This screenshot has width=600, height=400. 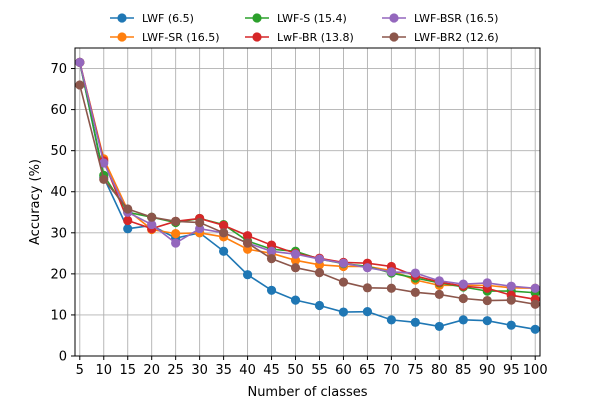 What do you see at coordinates (312, 18) in the screenshot?
I see `legend-label: LWF-S (15.4)` at bounding box center [312, 18].